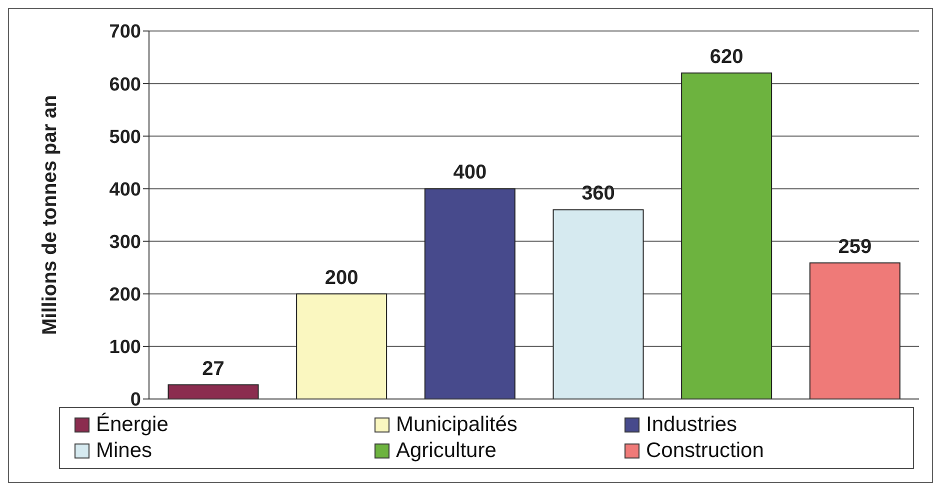 This screenshot has height=493, width=943. What do you see at coordinates (125, 347) in the screenshot?
I see `y-tick-label: 100` at bounding box center [125, 347].